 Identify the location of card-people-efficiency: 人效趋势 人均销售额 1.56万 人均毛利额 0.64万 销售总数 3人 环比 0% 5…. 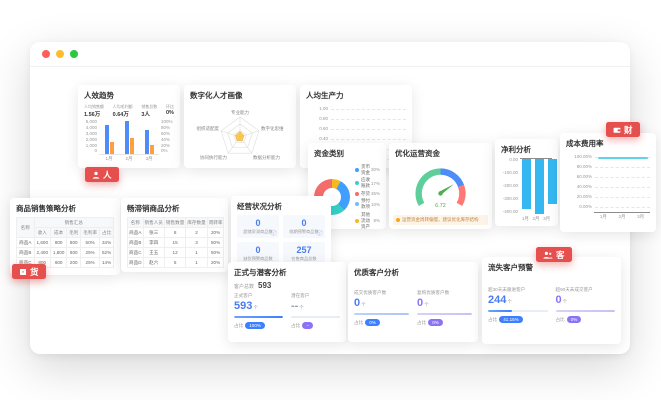
(129, 126).